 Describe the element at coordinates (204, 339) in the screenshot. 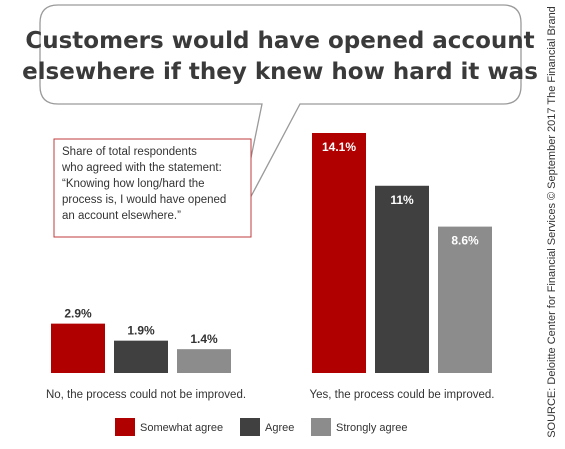

I see `value-label-no-strongly-agree: 1.4%` at that location.